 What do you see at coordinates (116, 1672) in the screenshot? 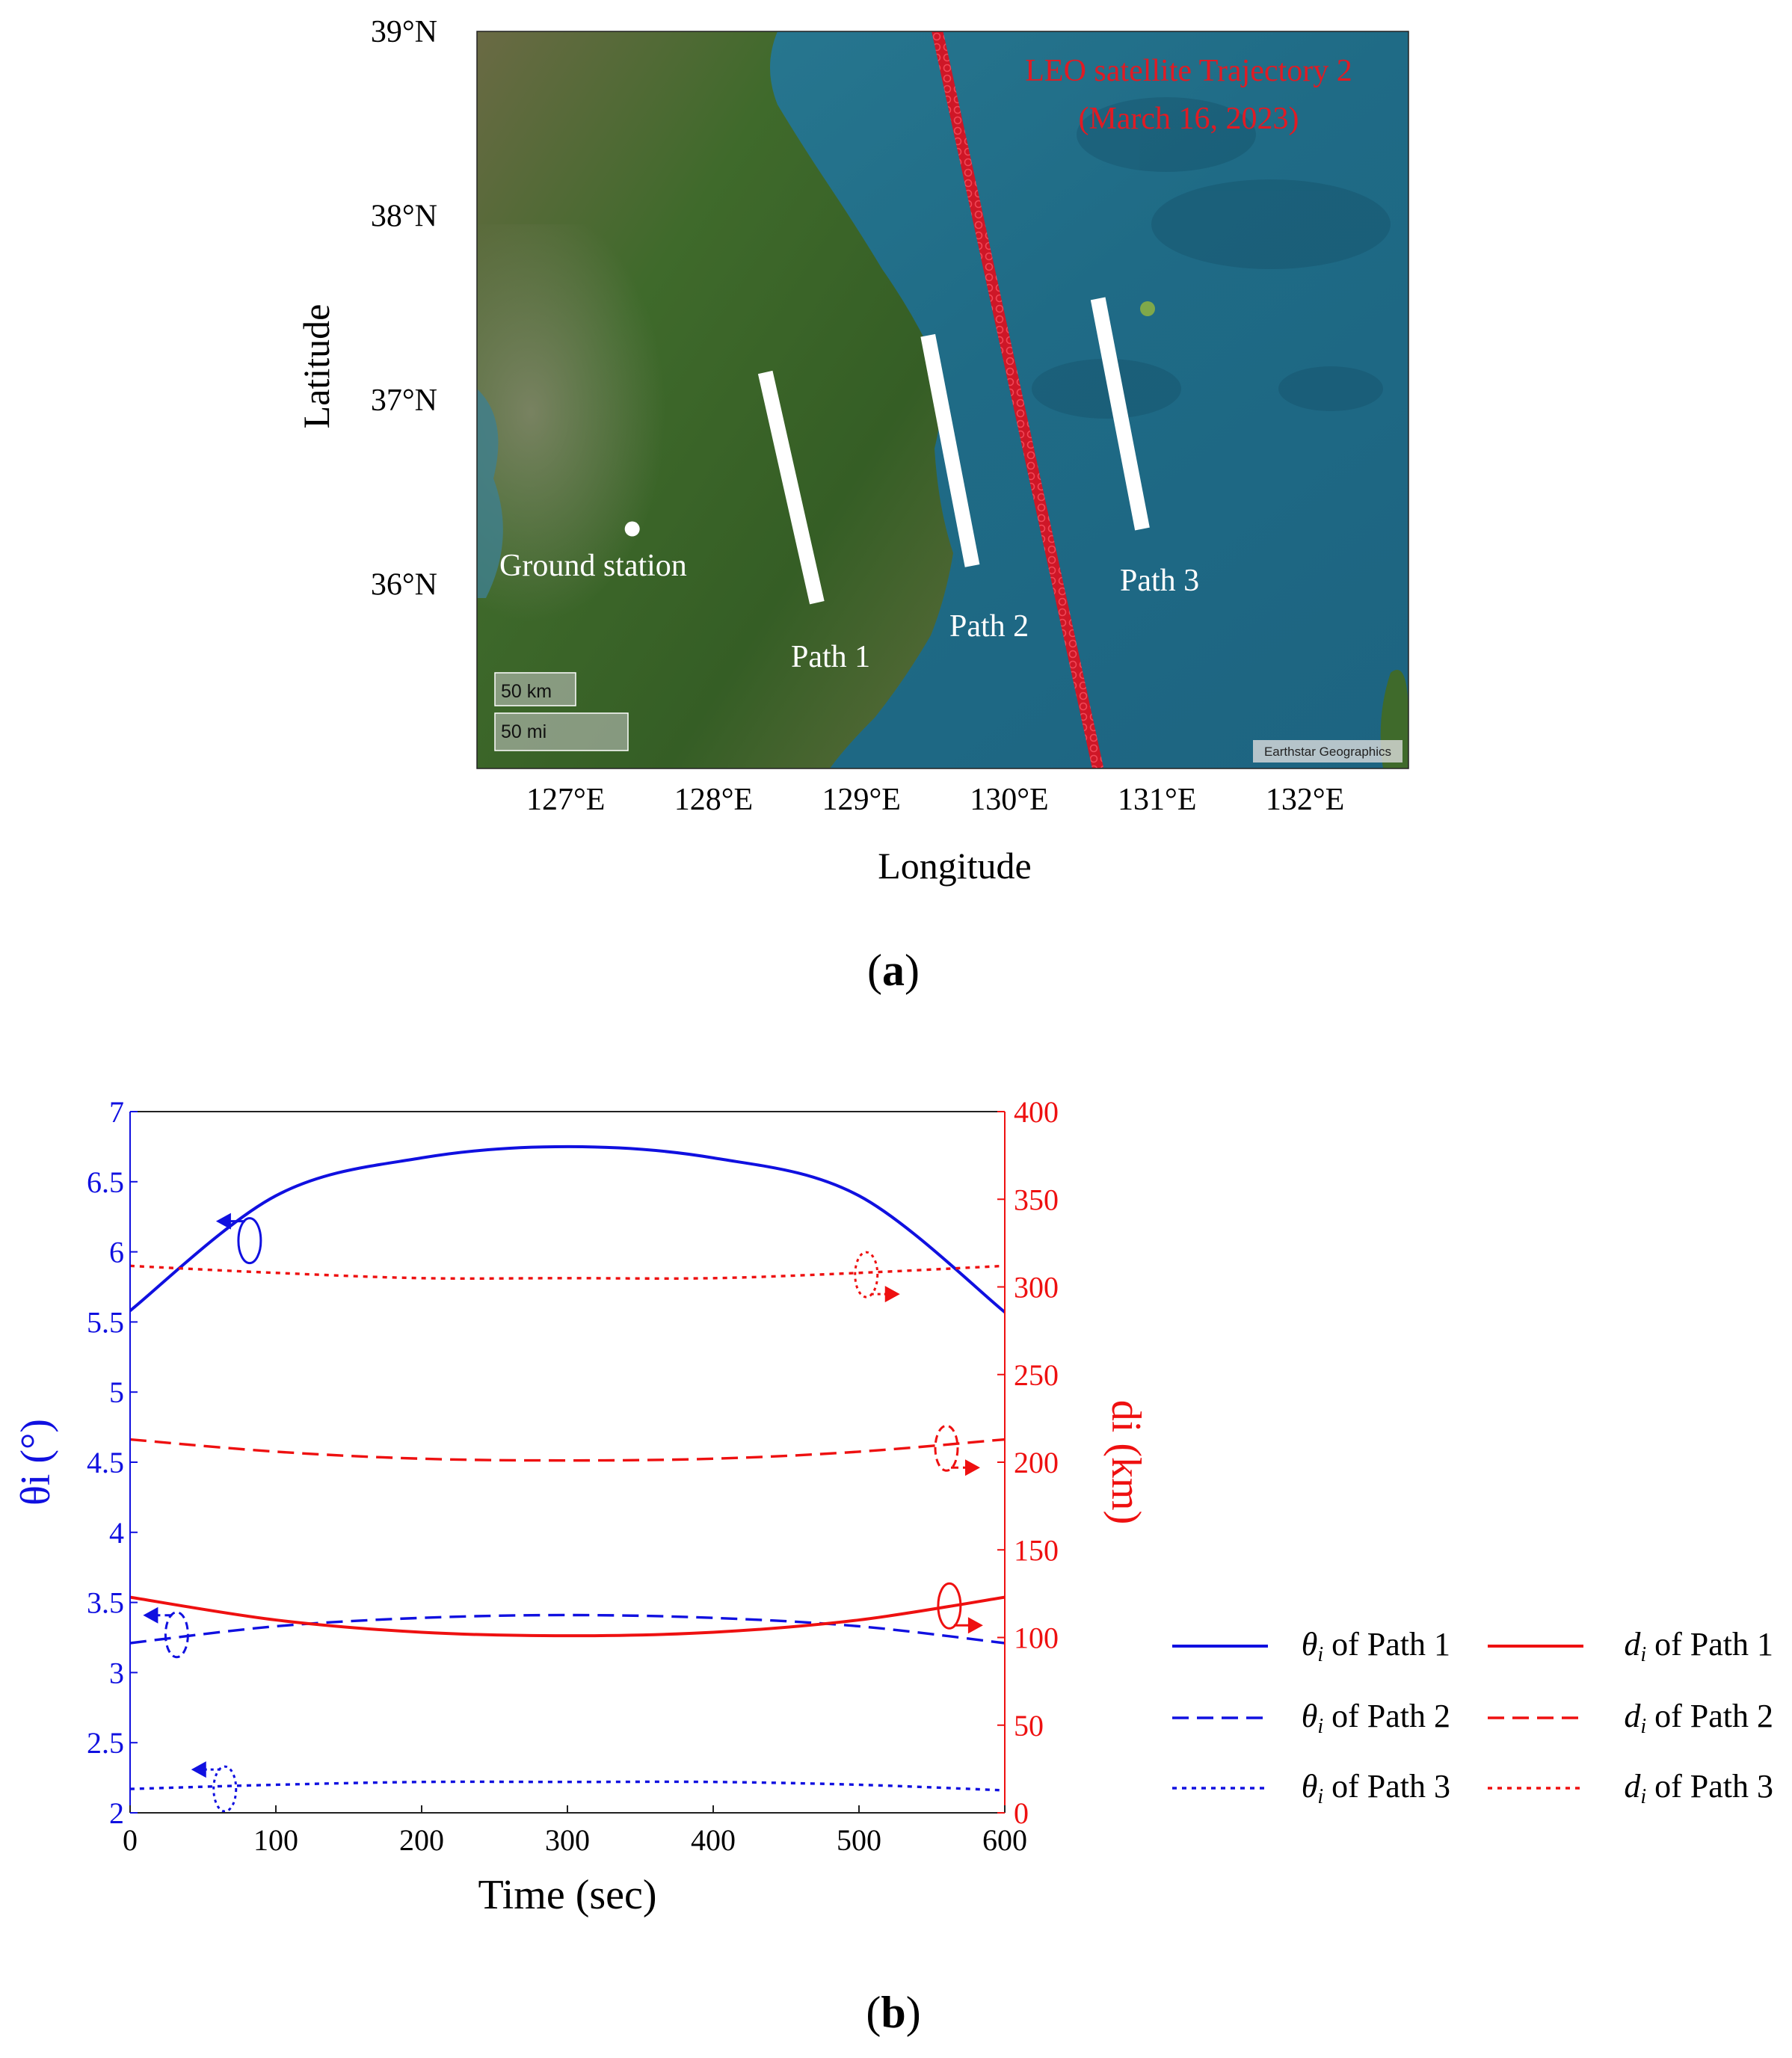
I see `left-tick-label-2: 3` at bounding box center [116, 1672].